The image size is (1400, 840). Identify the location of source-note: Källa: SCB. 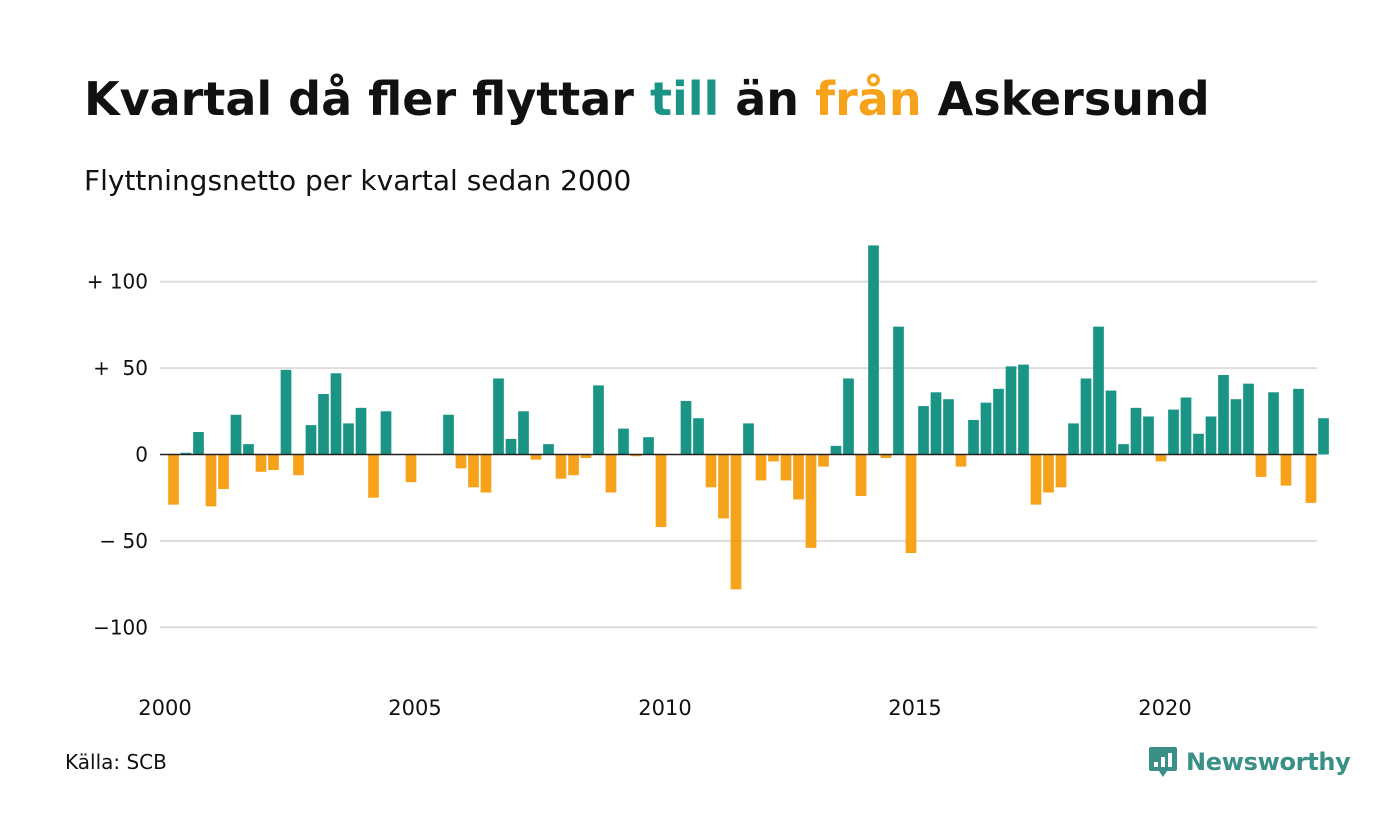
(116, 762).